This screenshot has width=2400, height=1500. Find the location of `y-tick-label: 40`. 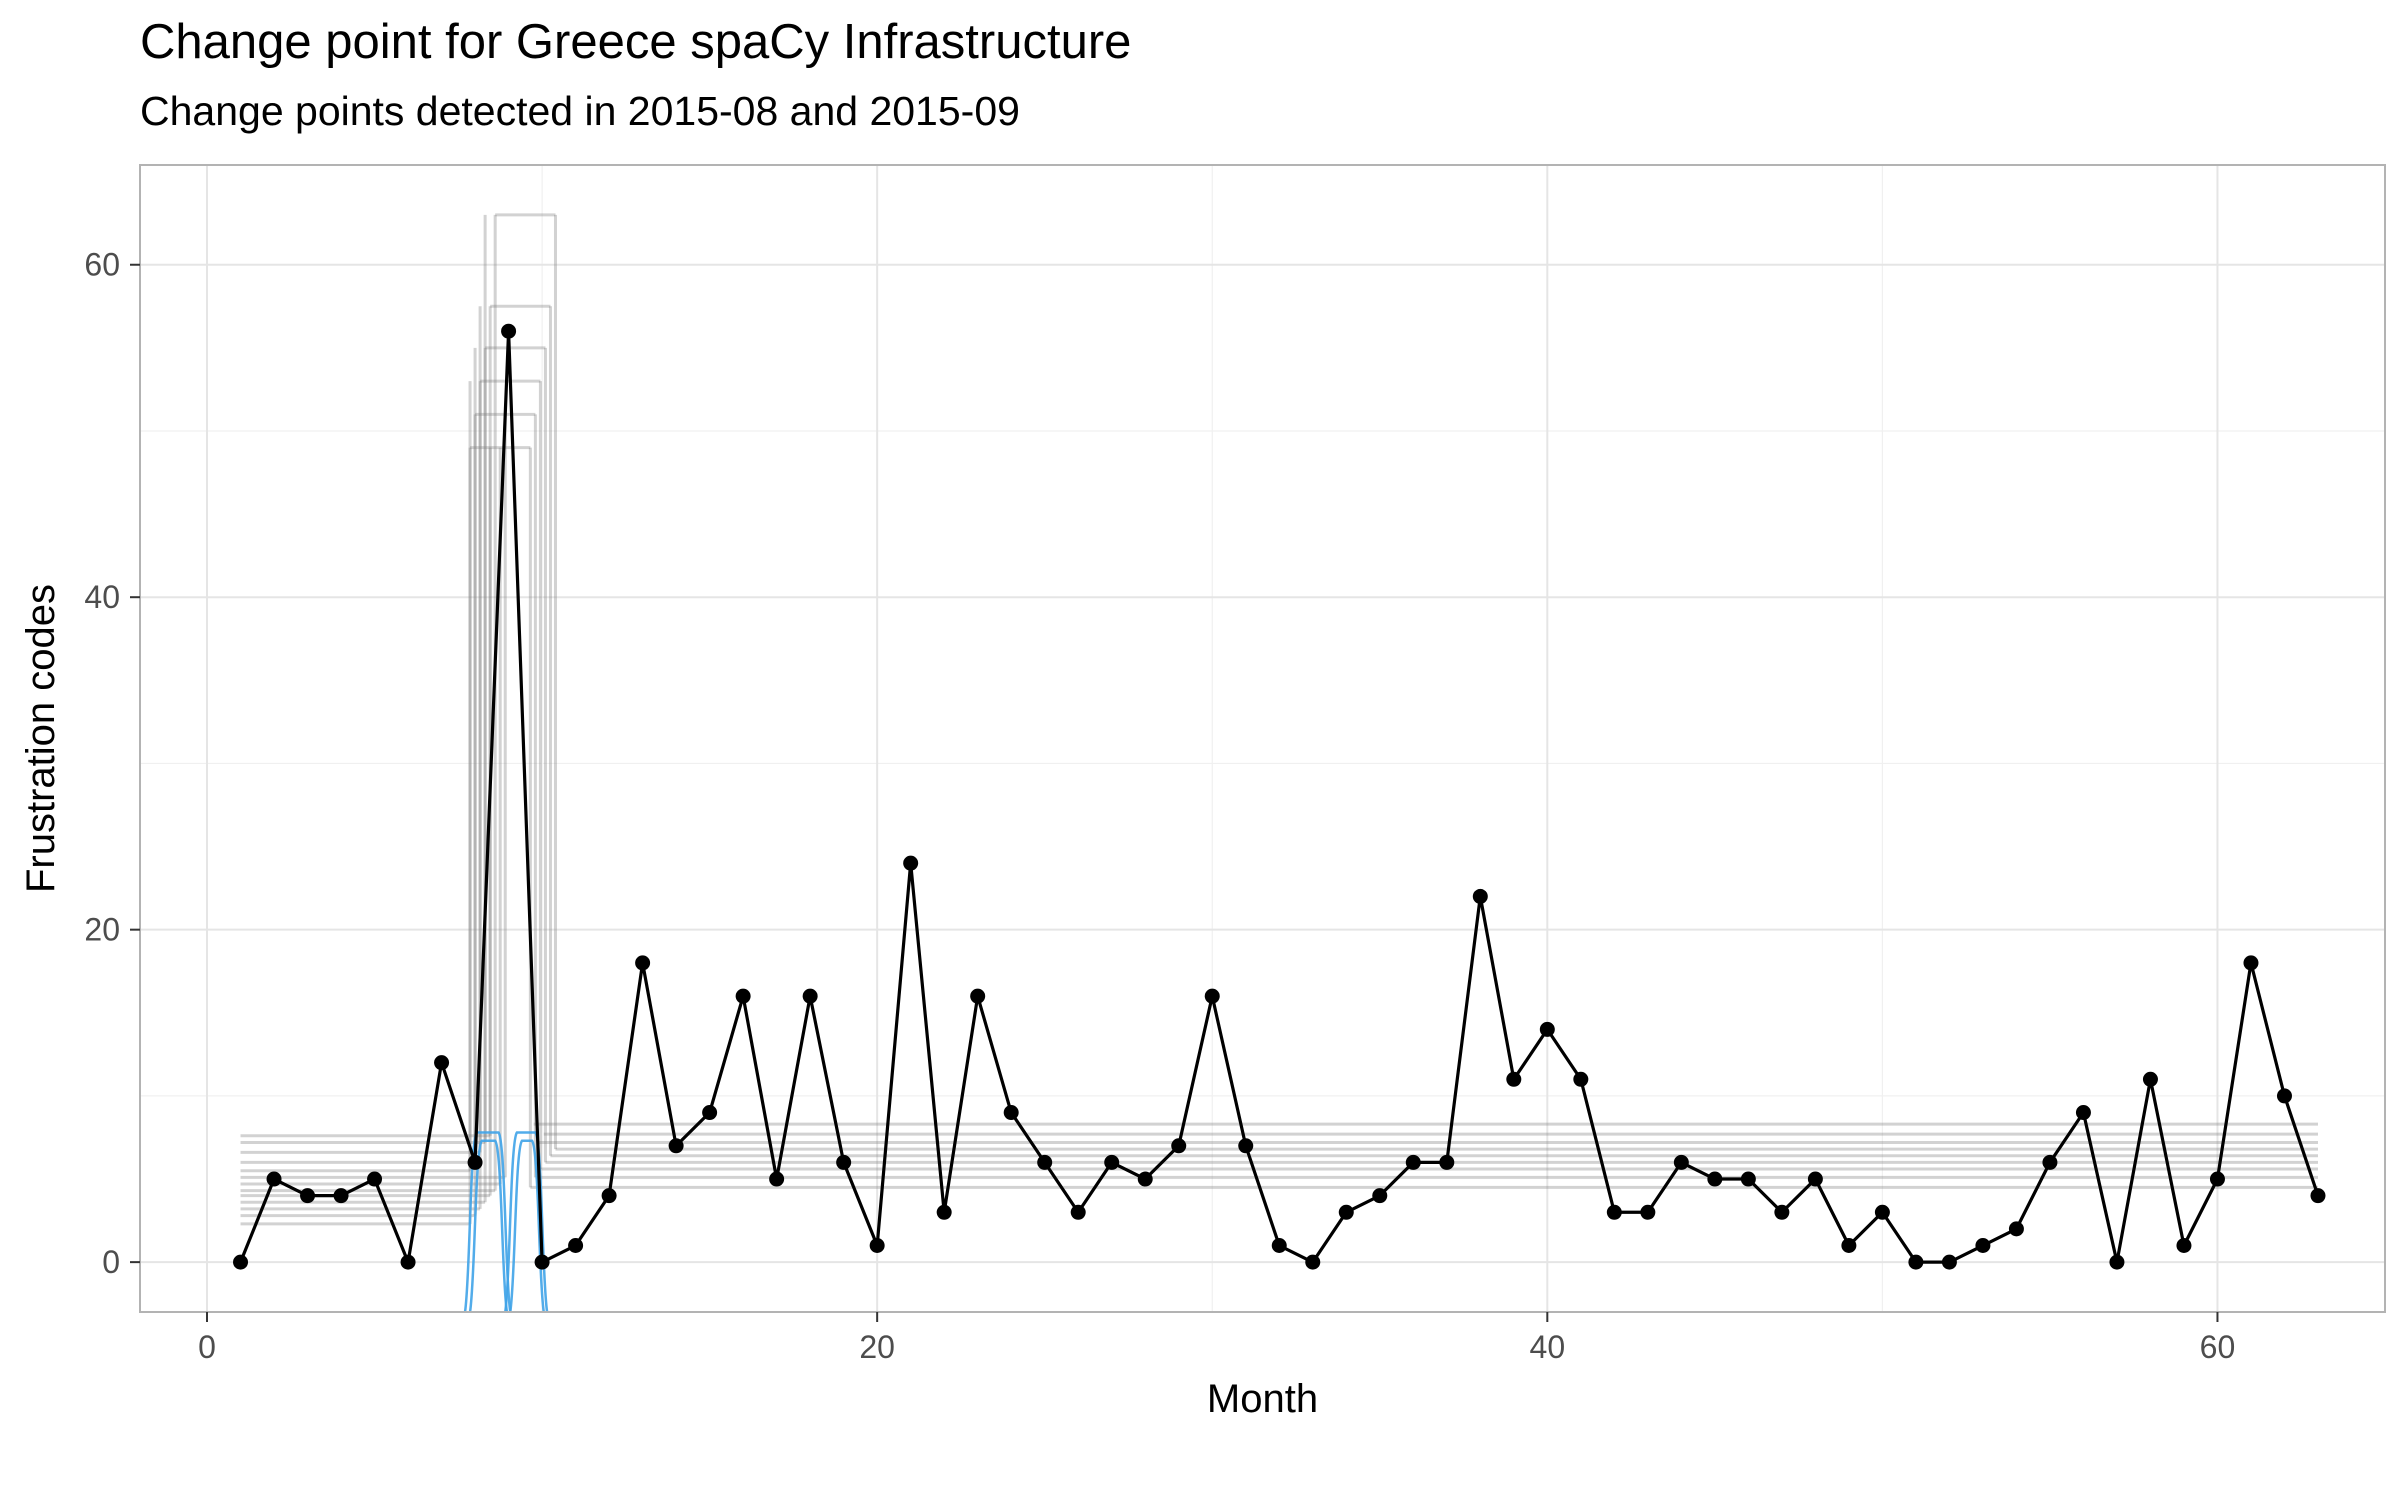

y-tick-label: 40 is located at coordinates (102, 597).